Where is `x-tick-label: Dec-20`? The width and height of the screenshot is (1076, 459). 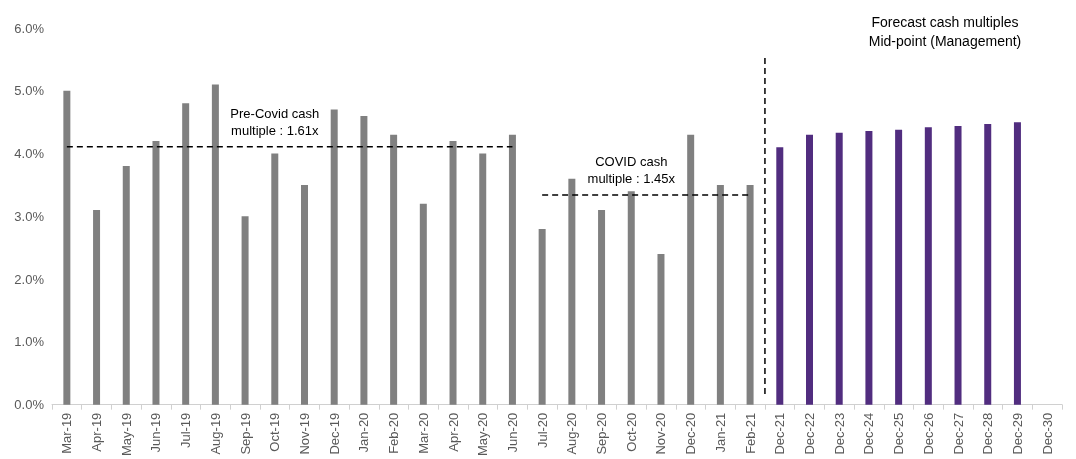
x-tick-label: Dec-20 is located at coordinates (691, 433).